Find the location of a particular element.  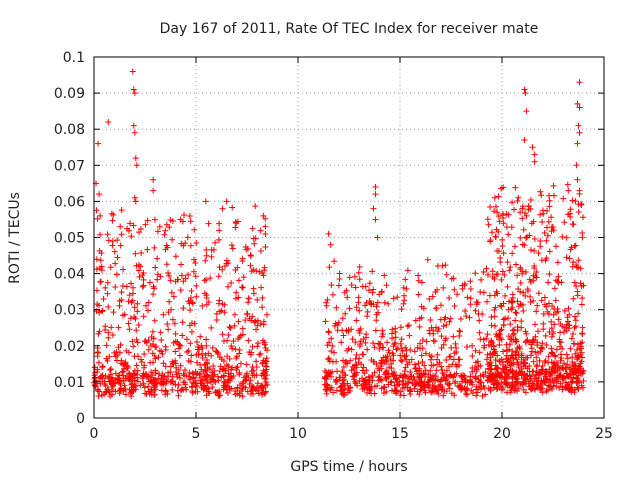

y-tick-label: 0.02 is located at coordinates (69, 347).